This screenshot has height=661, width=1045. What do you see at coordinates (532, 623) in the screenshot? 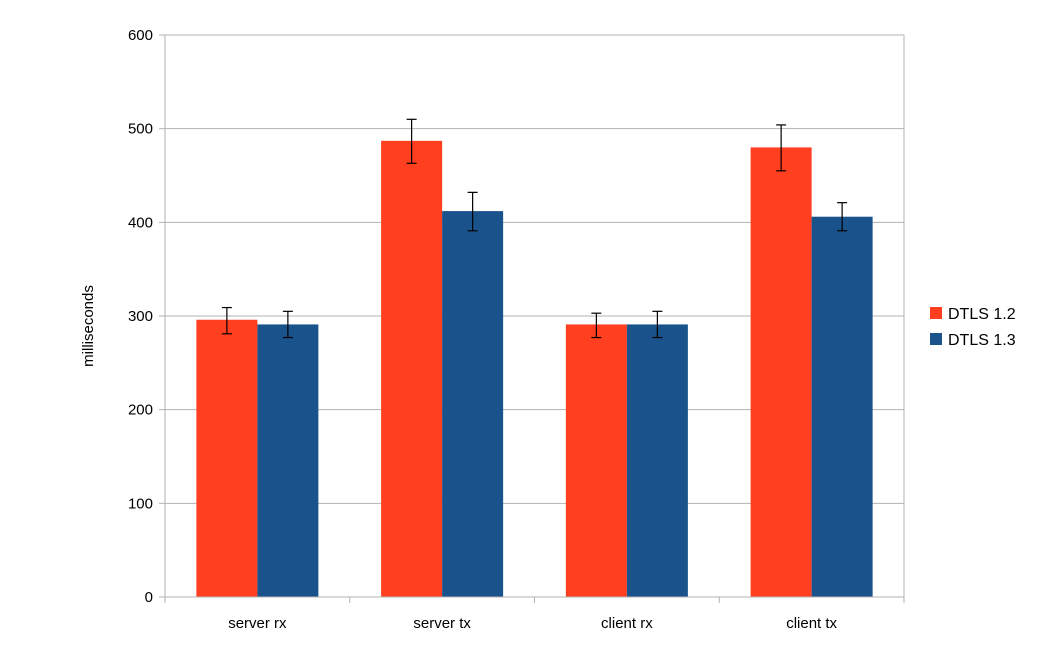
I see `x-category-labels: server rx server tx client rx client tx` at bounding box center [532, 623].